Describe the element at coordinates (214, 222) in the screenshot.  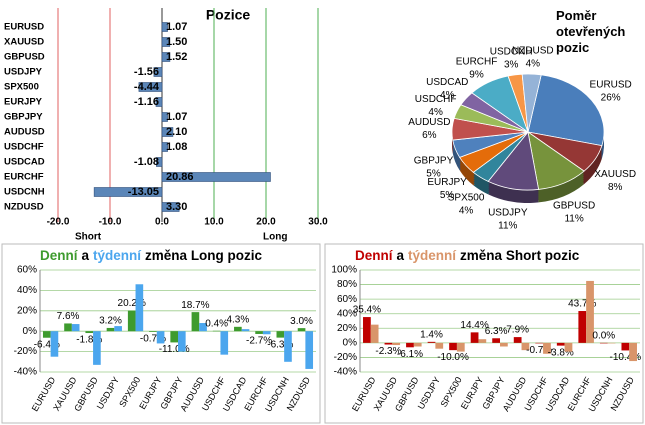
I see `x-tick-label: 10.0` at that location.